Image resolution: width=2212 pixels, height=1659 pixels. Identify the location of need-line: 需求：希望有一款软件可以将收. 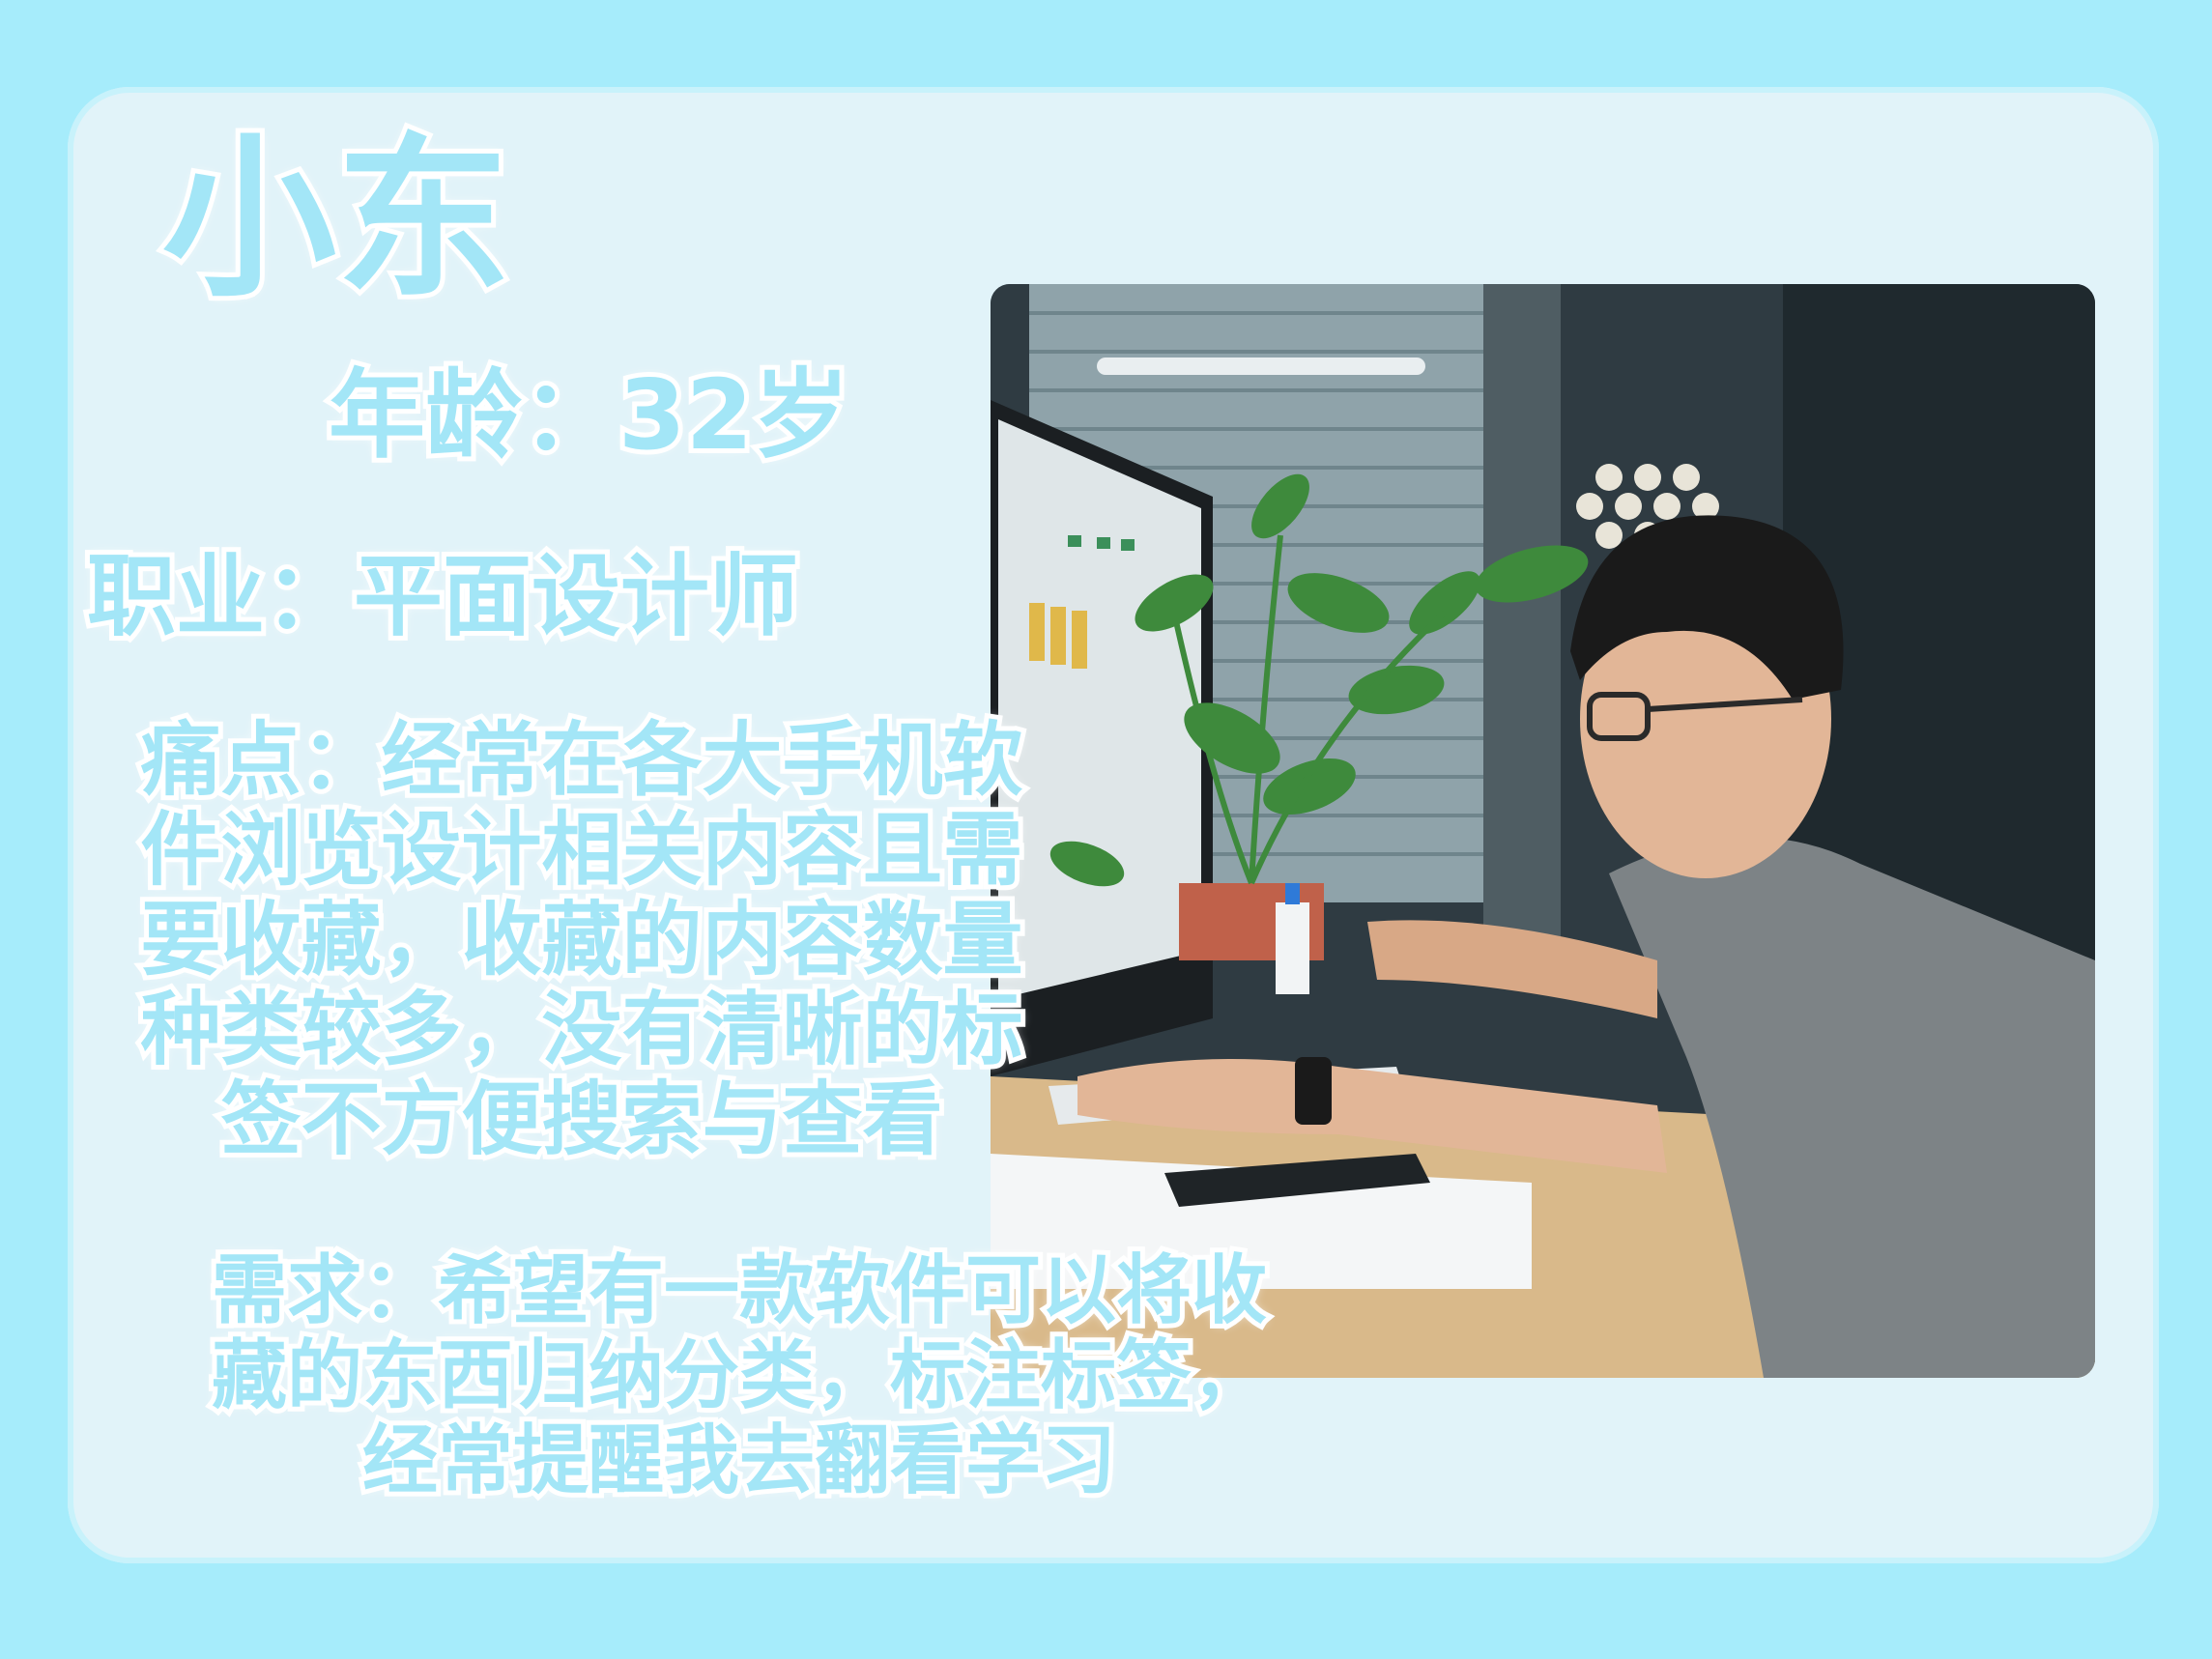
(739, 1291).